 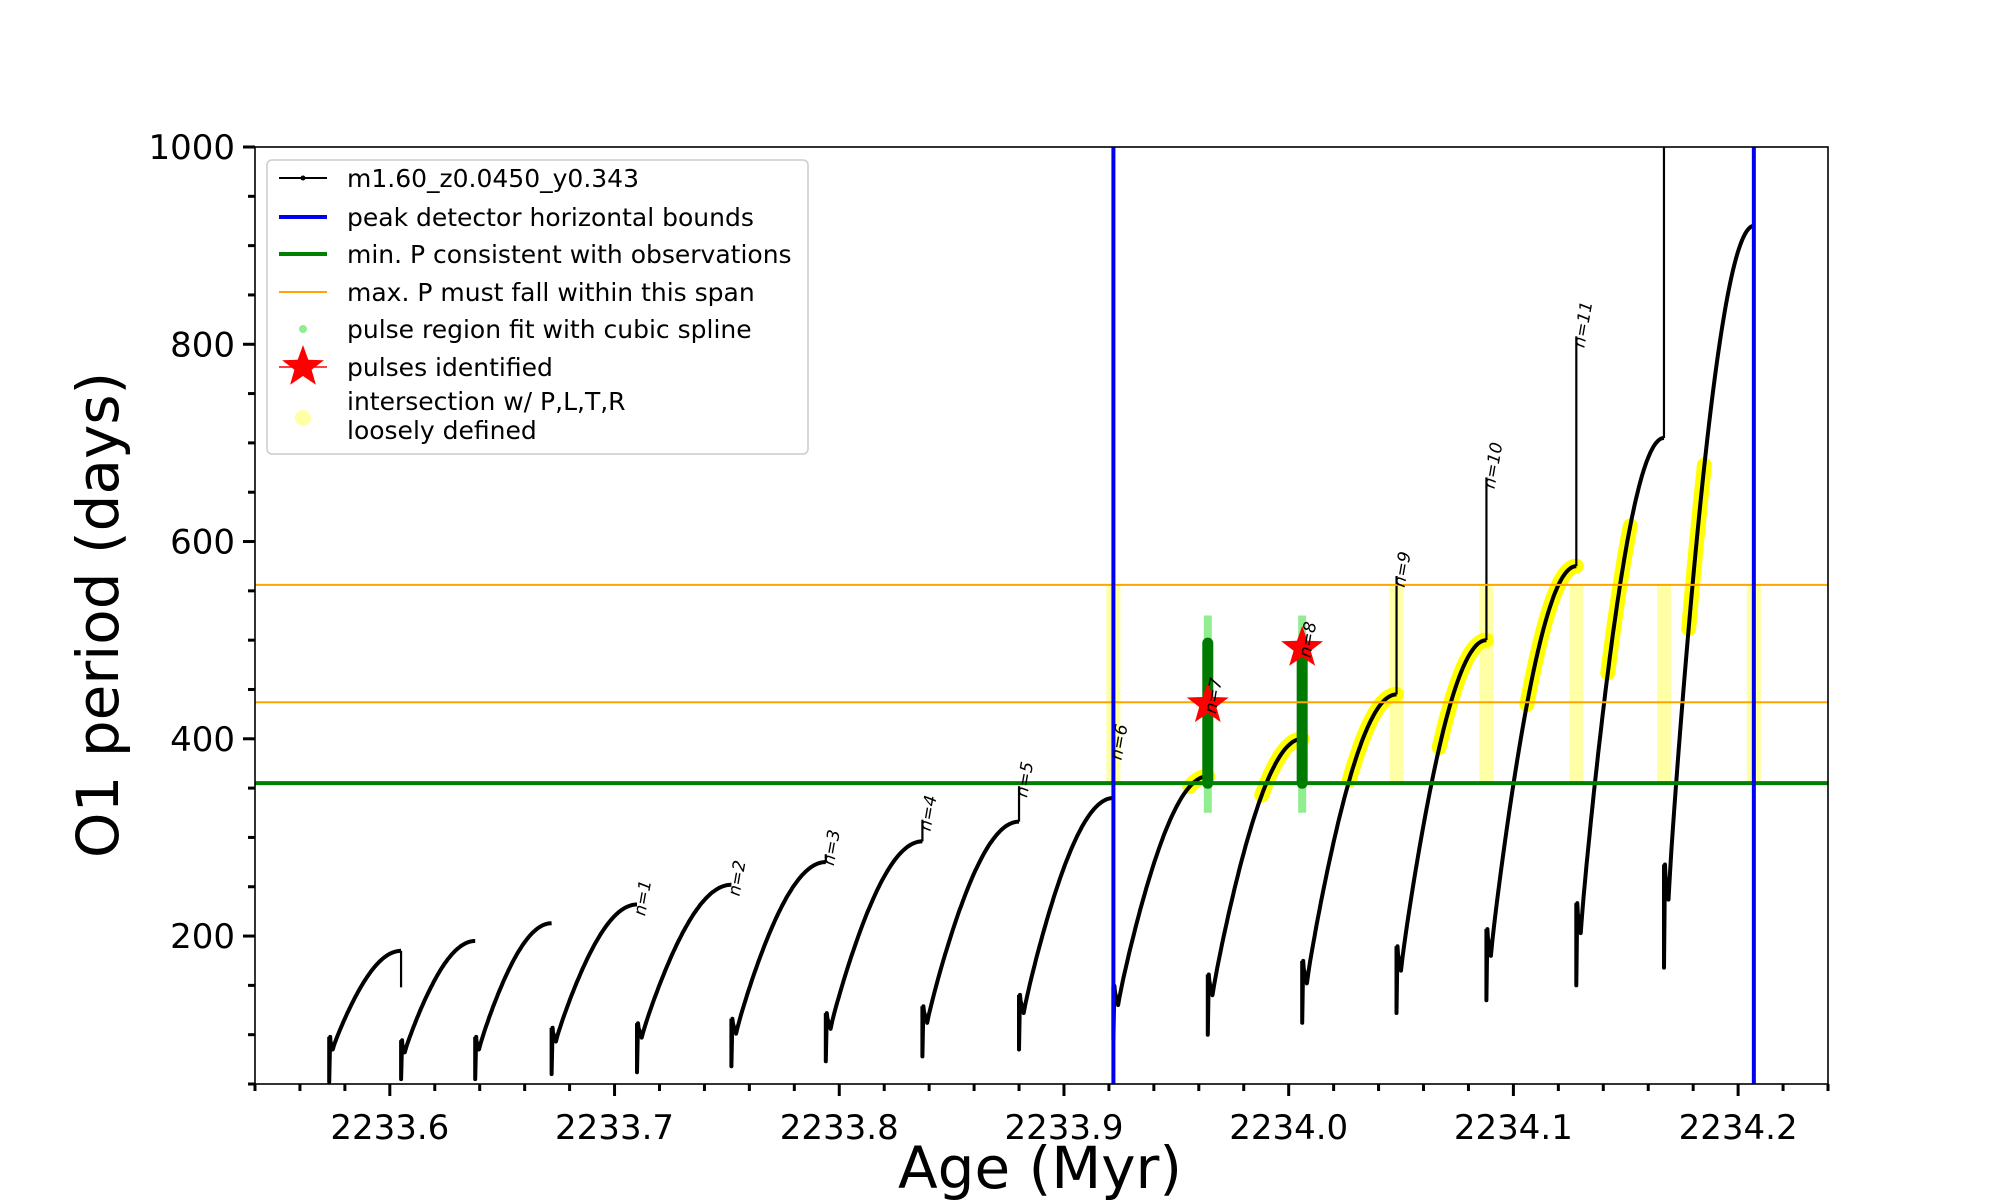 I want to click on legend-entry-5-label: pulse region fit with cubic spline, so click(x=549, y=329).